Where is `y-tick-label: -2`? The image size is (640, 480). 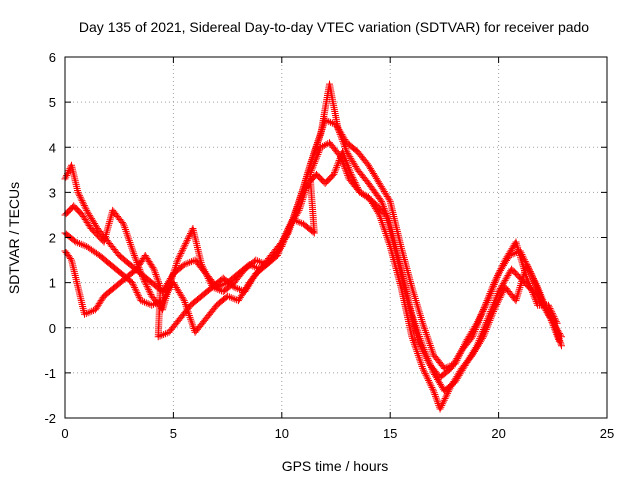
y-tick-label: -2 is located at coordinates (50, 418).